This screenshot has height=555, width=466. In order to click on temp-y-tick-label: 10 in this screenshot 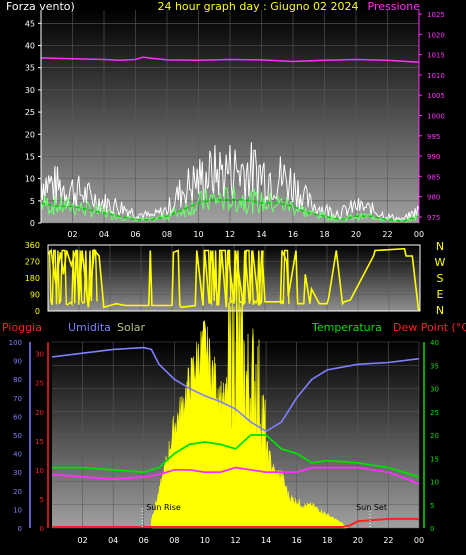, I will do `click(434, 483)`.